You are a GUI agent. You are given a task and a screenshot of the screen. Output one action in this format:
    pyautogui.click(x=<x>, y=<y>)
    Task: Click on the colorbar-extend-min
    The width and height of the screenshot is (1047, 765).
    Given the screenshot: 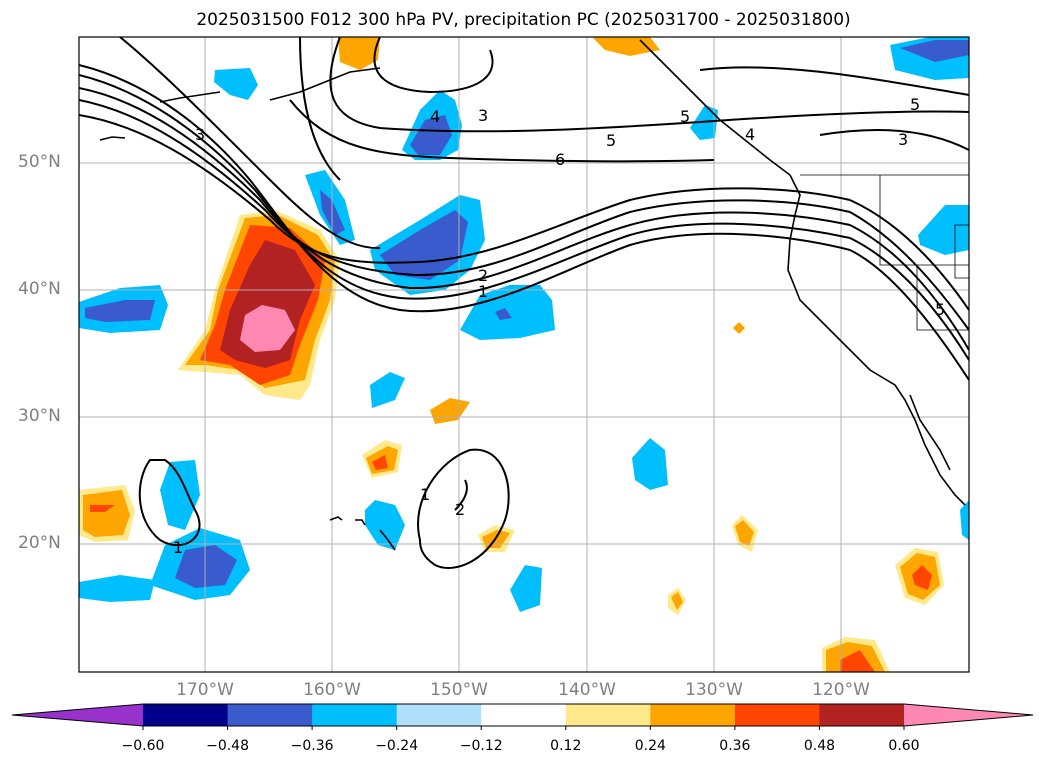 What is the action you would take?
    pyautogui.click(x=77, y=715)
    